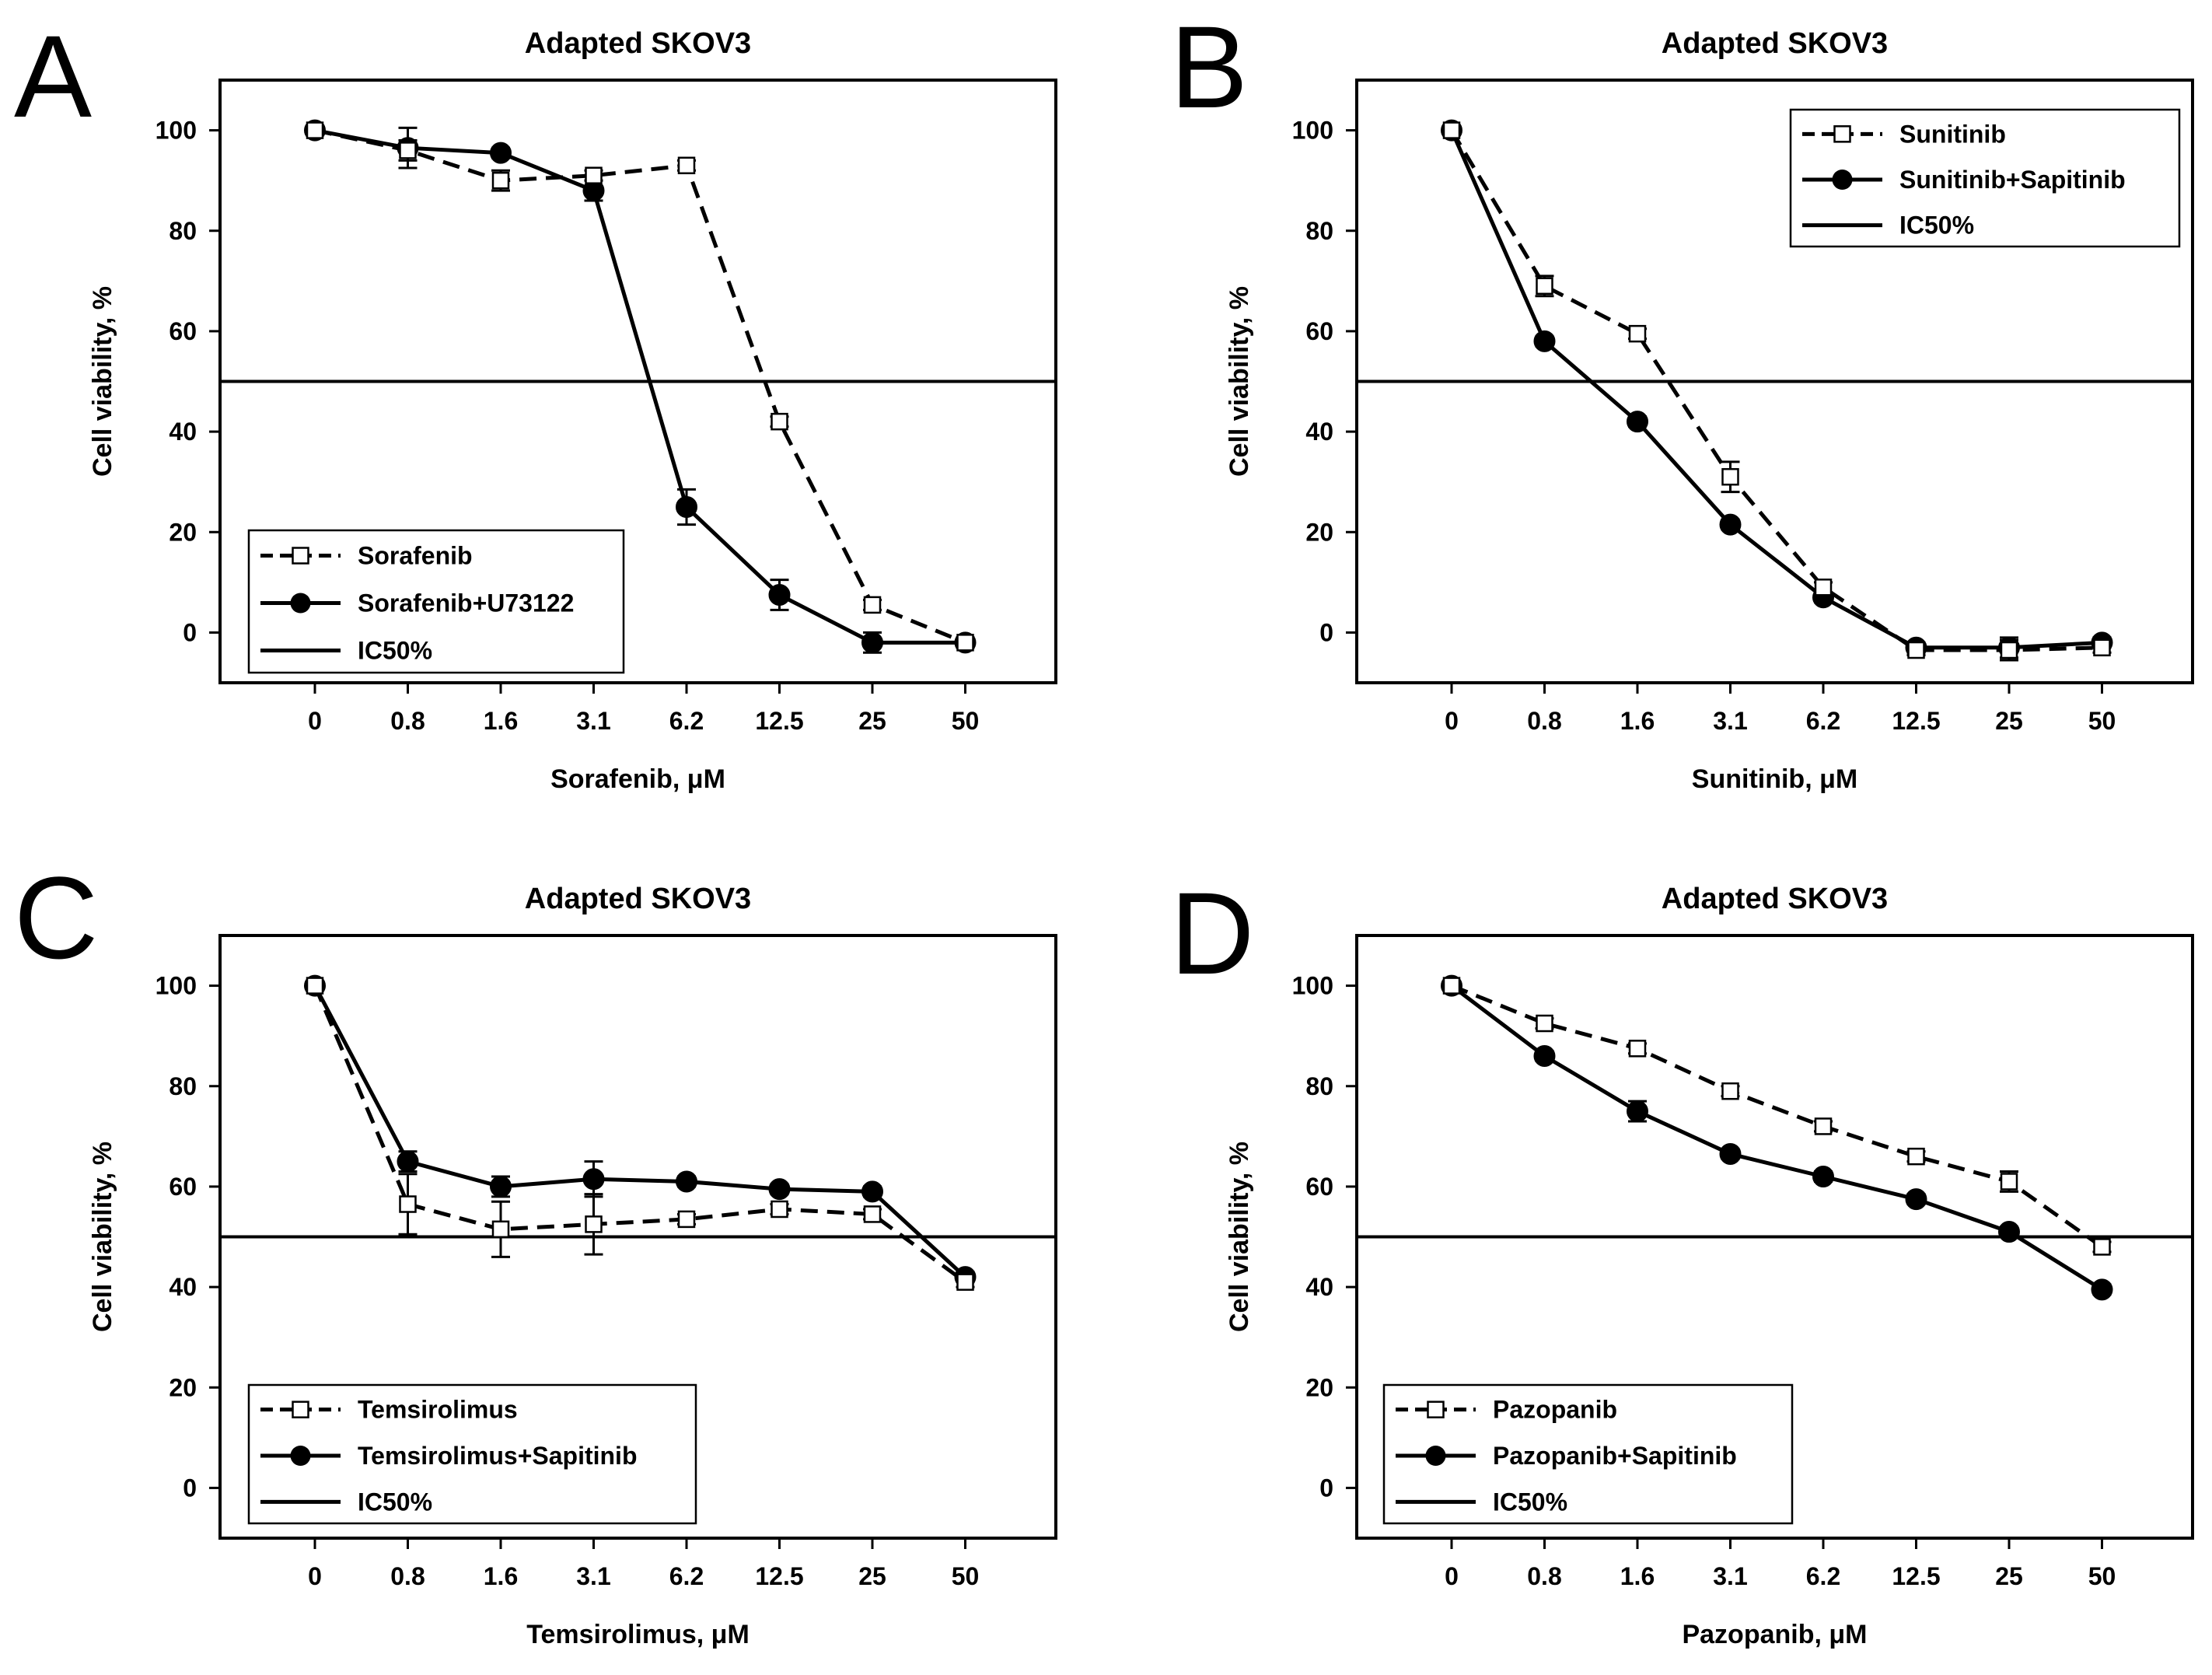  I want to click on x-axis-label: Temsirolimus, μM, so click(638, 1635).